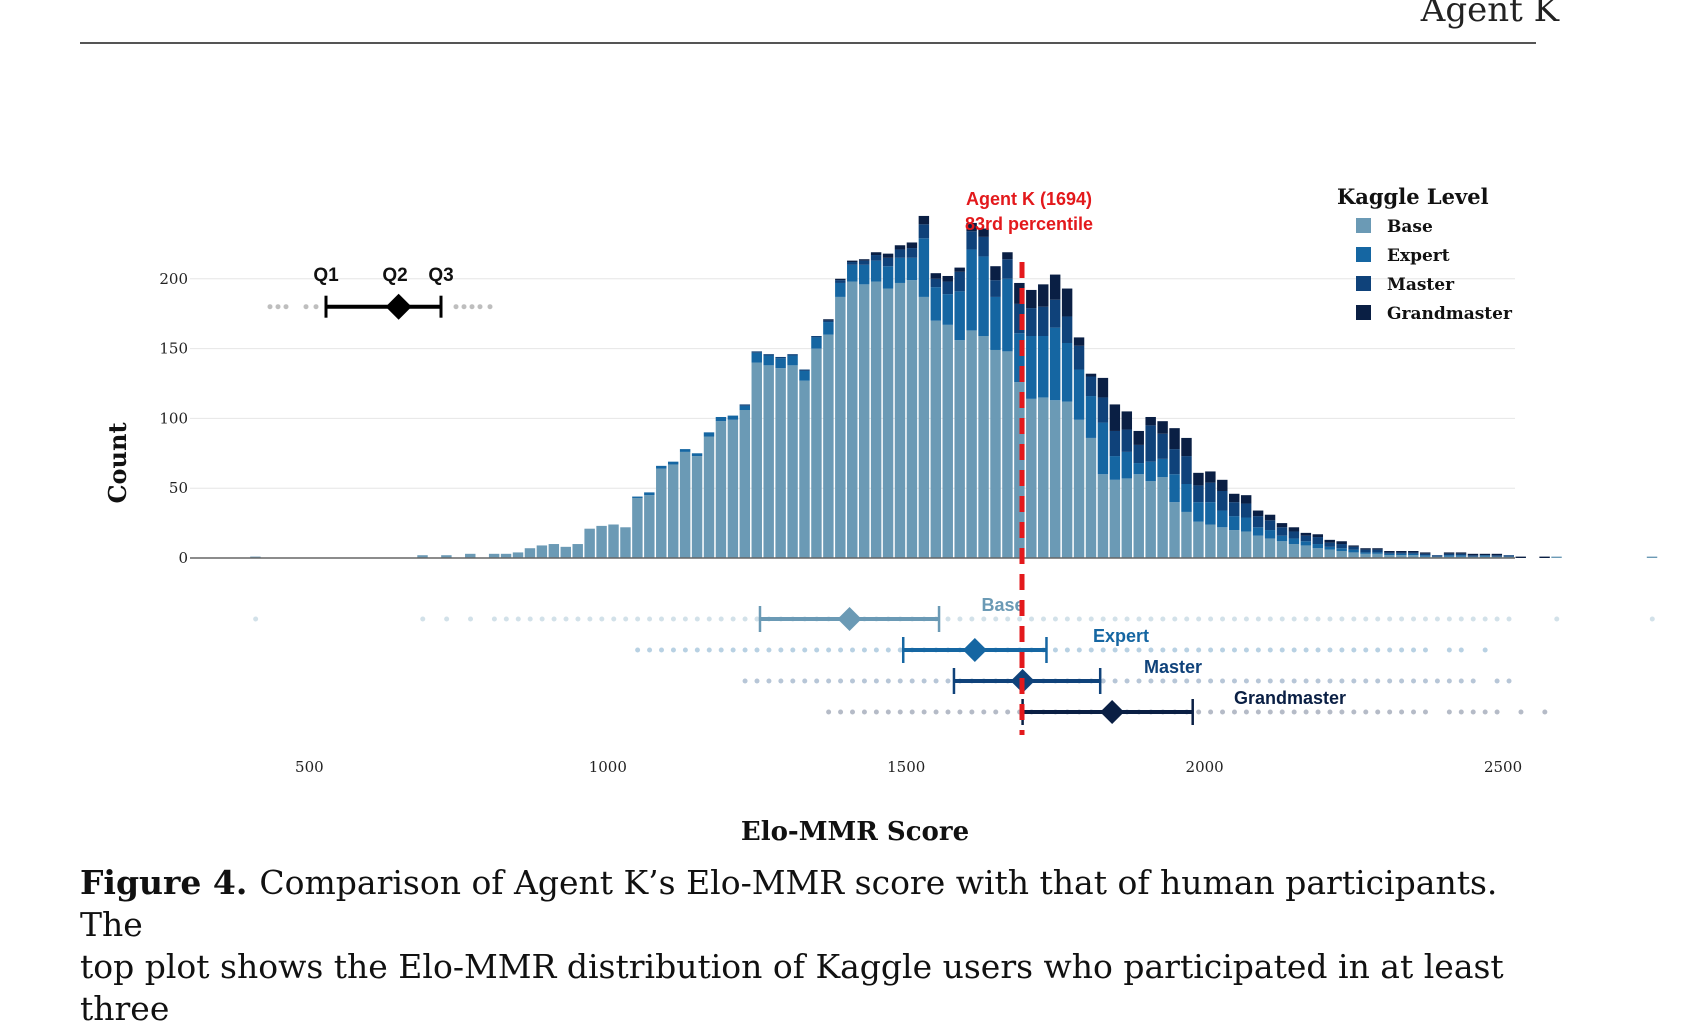 Image resolution: width=1699 pixels, height=1030 pixels. Describe the element at coordinates (178, 488) in the screenshot. I see `y-tick-label: 50` at that location.